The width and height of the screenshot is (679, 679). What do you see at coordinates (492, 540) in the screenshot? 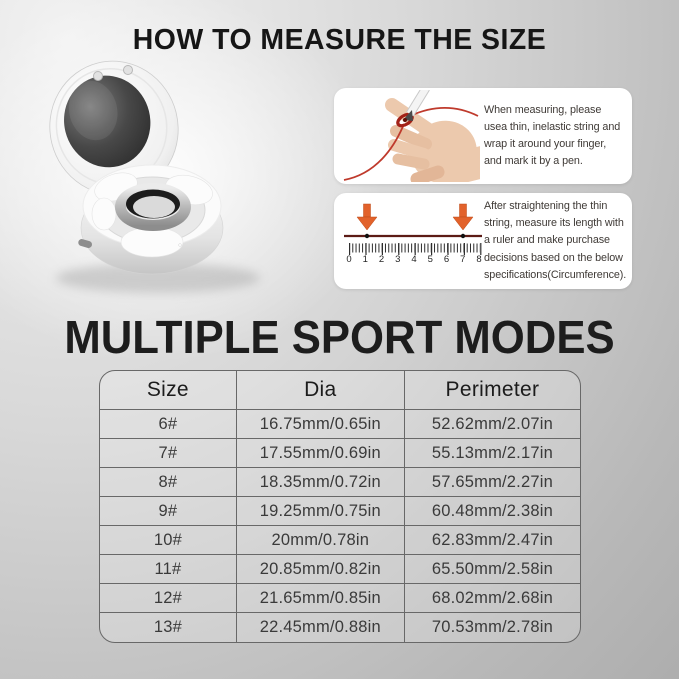
I see `table-cell: 62.83mm/2.47in` at bounding box center [492, 540].